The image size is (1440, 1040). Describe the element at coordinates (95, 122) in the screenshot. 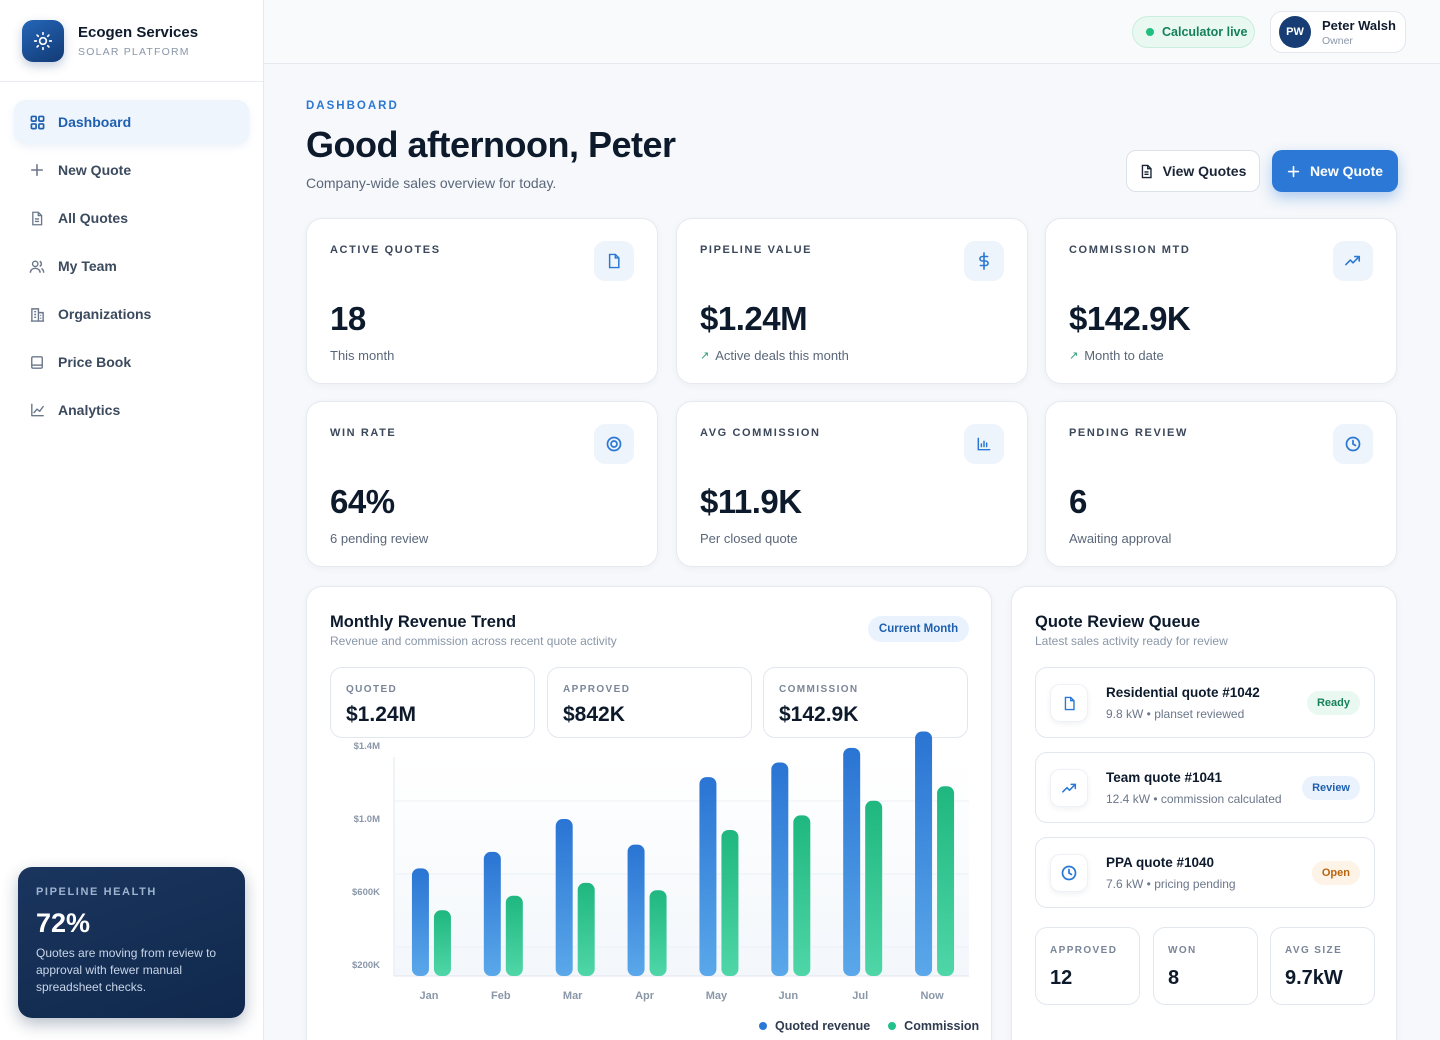

I see `sidebar-item-label: Dashboard` at that location.